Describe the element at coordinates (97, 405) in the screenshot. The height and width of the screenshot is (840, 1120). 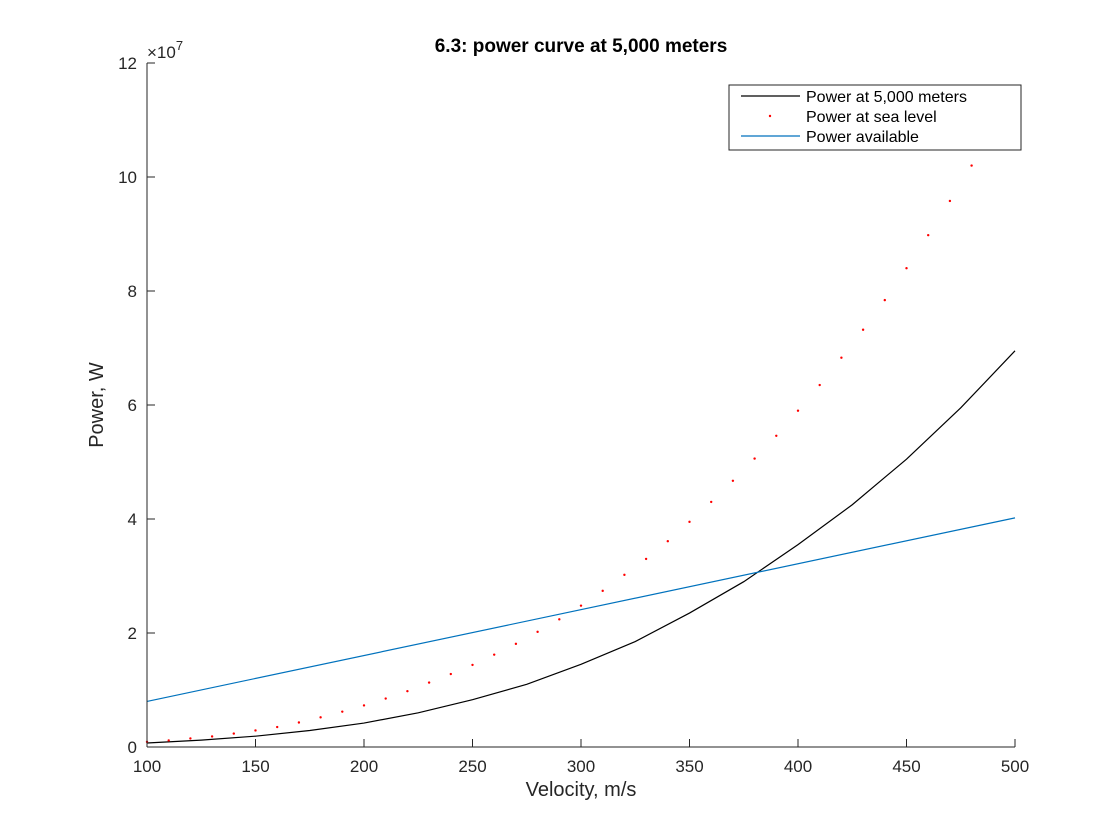
I see `y-axis-title: Power, W` at that location.